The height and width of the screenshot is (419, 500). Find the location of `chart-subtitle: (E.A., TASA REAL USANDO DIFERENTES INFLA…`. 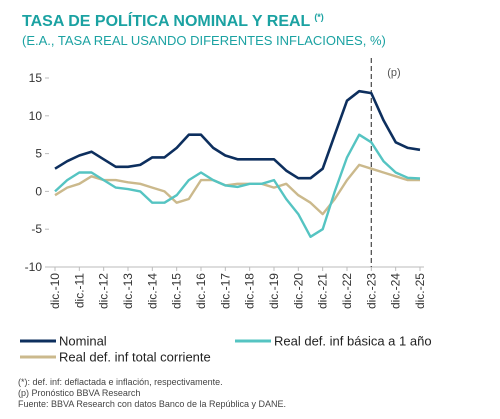

chart-subtitle: (E.A., TASA REAL USANDO DIFERENTES INFLA… is located at coordinates (204, 40).